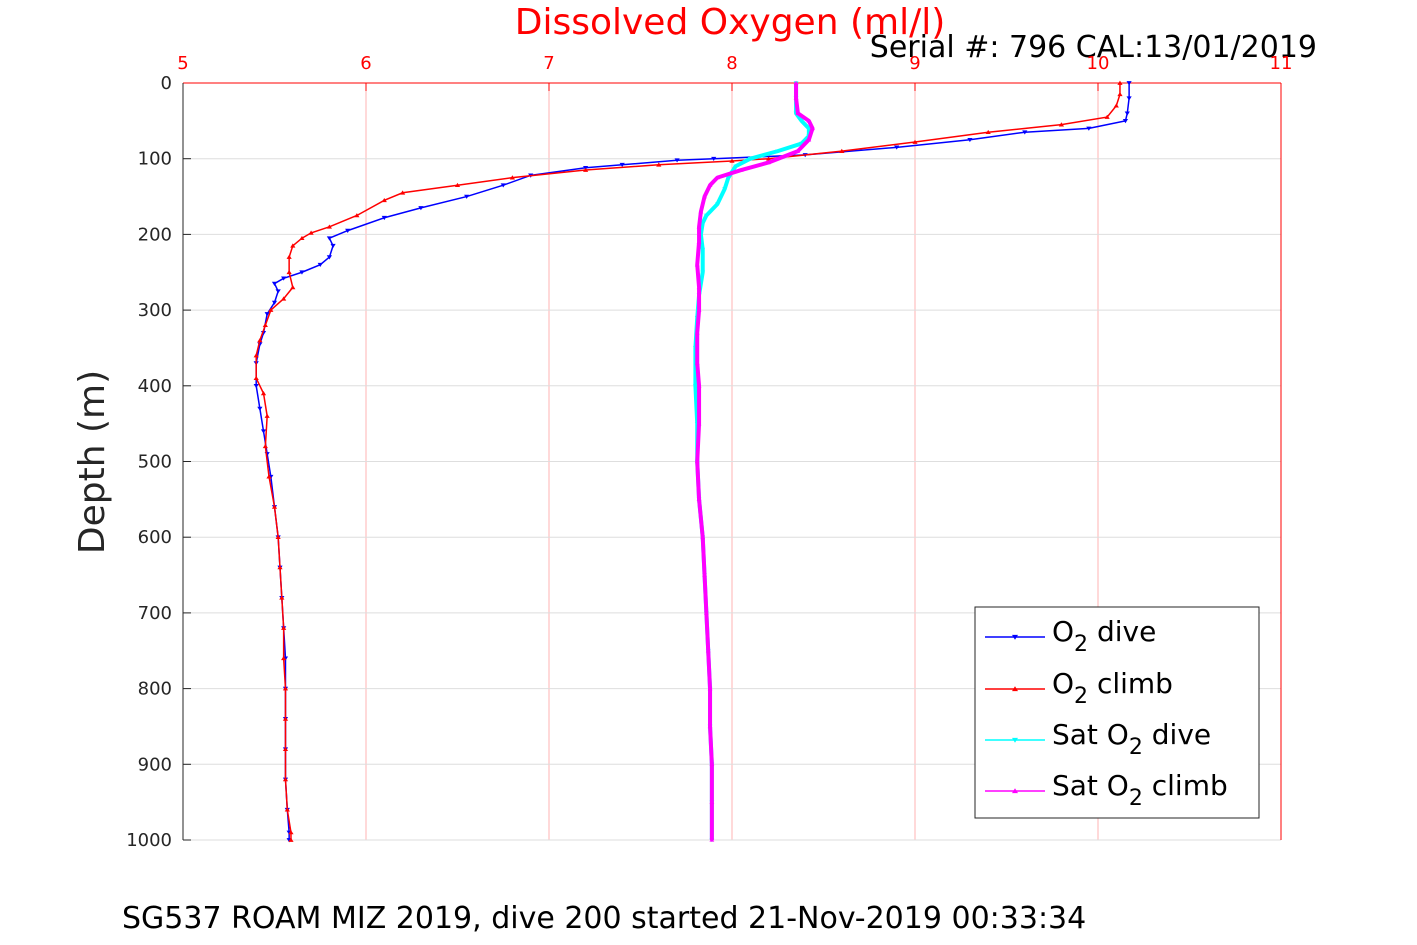  What do you see at coordinates (155, 386) in the screenshot?
I see `y-tick-label: 400` at bounding box center [155, 386].